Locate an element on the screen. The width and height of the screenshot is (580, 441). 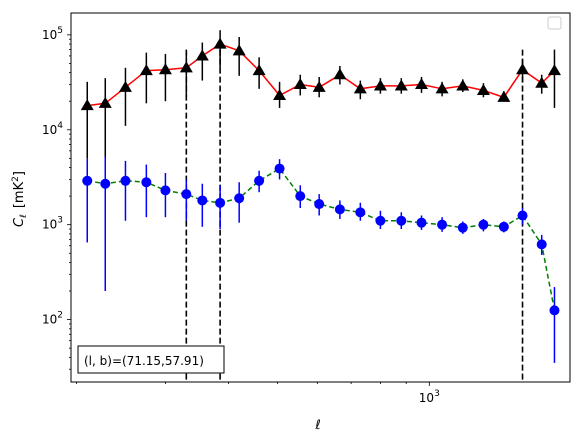
annotation-text: (l, b)=(71.15,57.91) is located at coordinates (144, 361).